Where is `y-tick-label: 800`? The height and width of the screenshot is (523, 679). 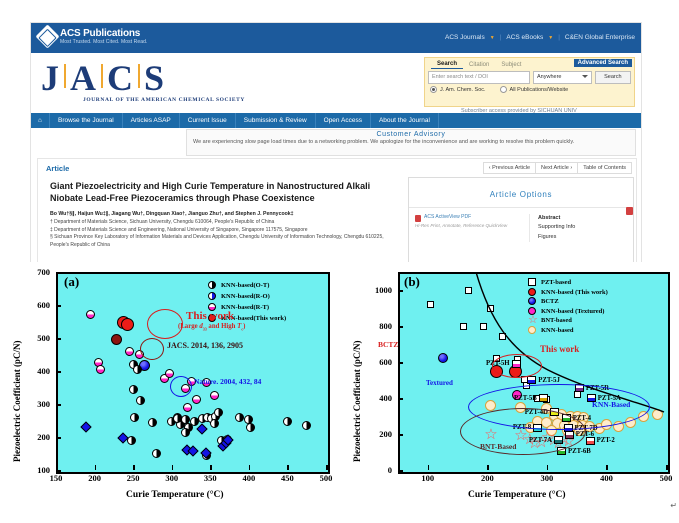 y-tick-label: 800 is located at coordinates (385, 326).